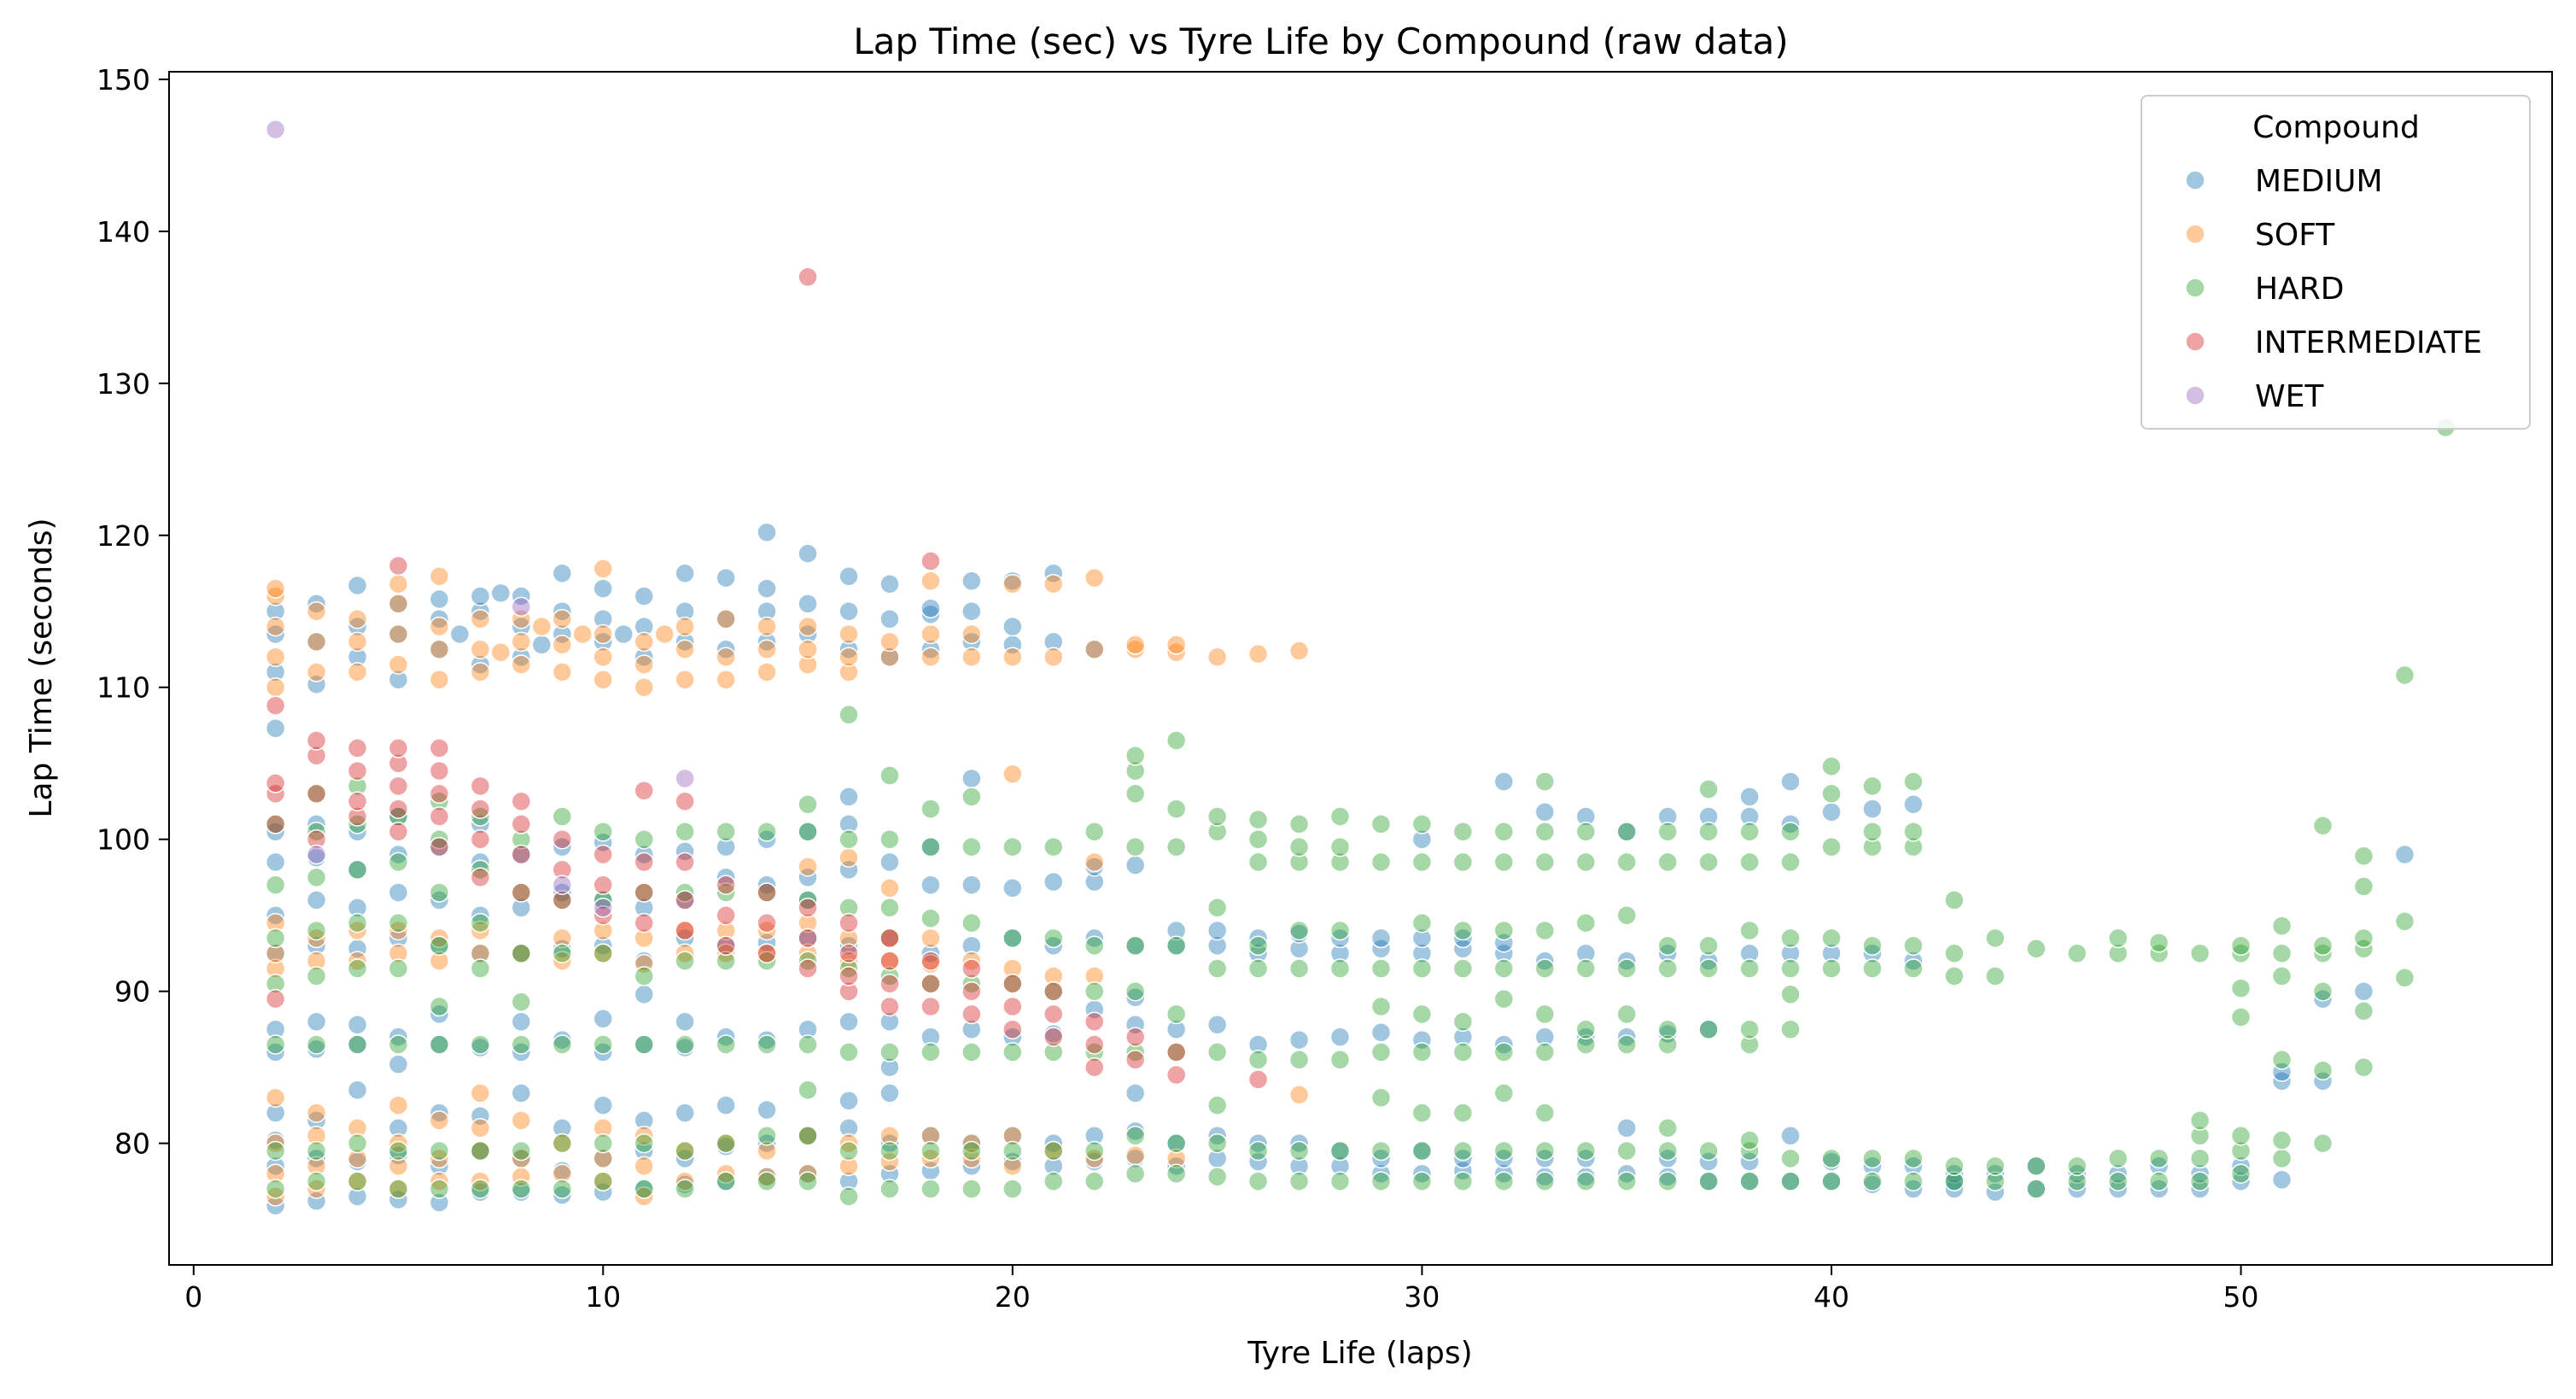 This screenshot has height=1399, width=2576. What do you see at coordinates (193, 1297) in the screenshot?
I see `x-tick-label-0: 0` at bounding box center [193, 1297].